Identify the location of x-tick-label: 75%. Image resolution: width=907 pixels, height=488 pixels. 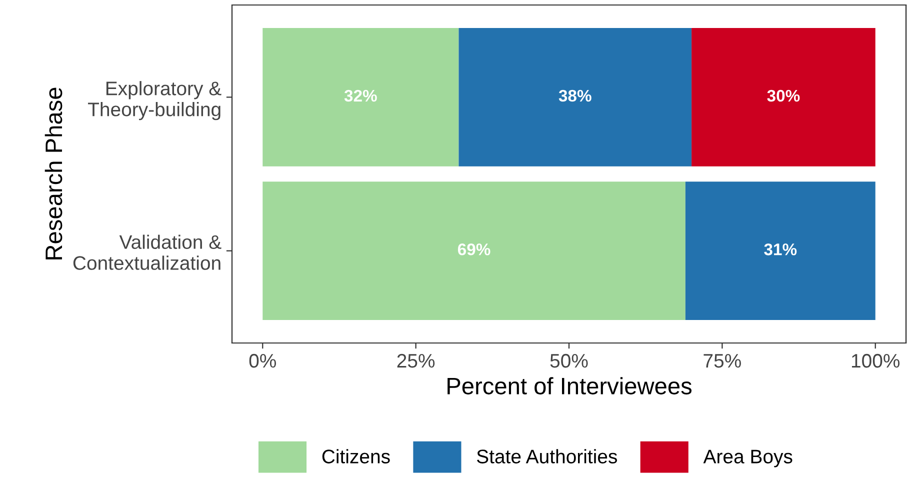
(722, 361).